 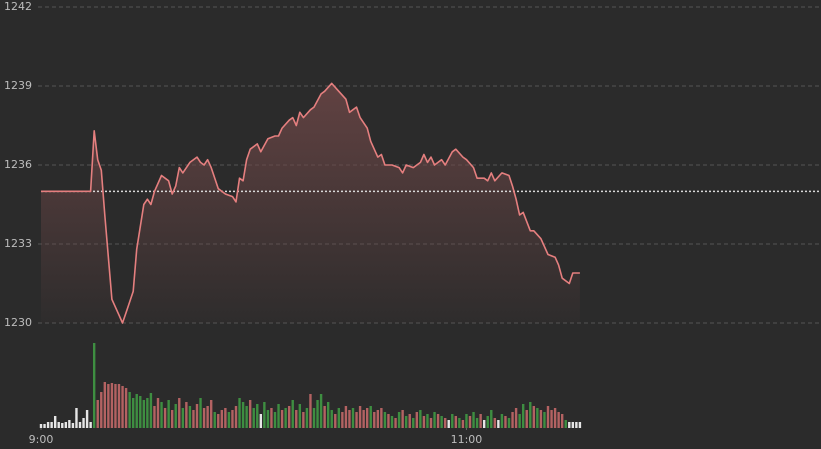 What do you see at coordinates (18, 243) in the screenshot?
I see `y-tick-label: 1233` at bounding box center [18, 243].